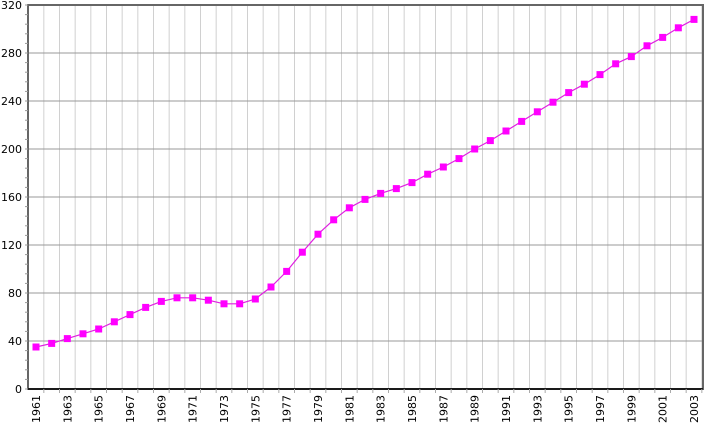  What do you see at coordinates (161, 409) in the screenshot?
I see `x-tick-label: 1969` at bounding box center [161, 409].